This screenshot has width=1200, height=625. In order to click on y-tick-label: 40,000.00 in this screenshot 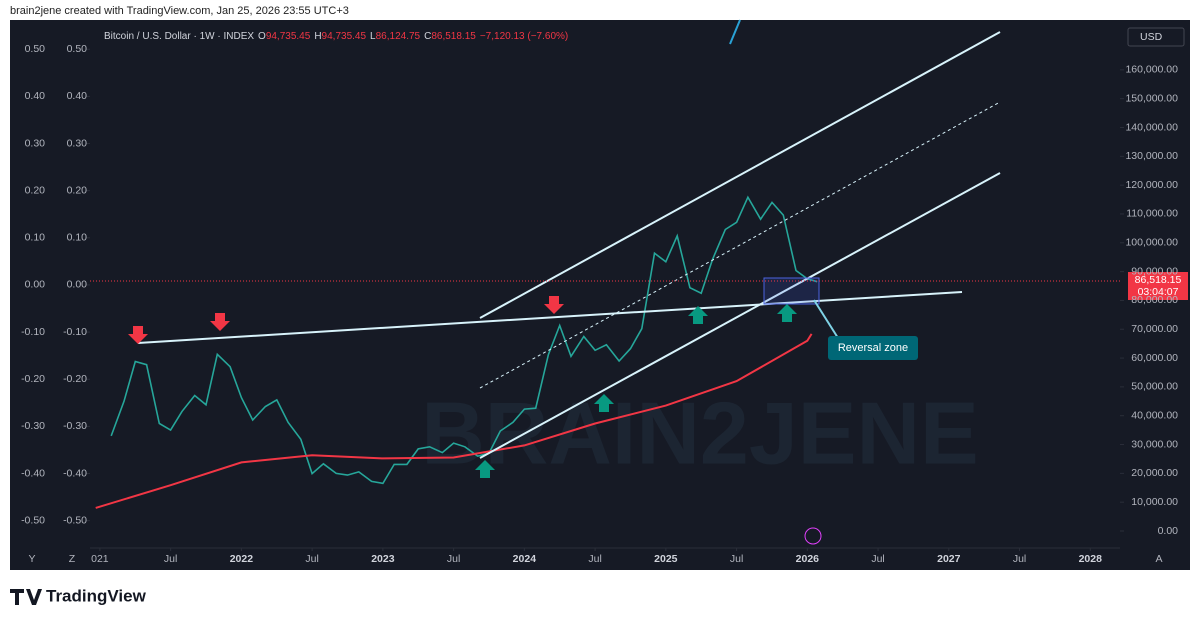, I will do `click(1154, 415)`.